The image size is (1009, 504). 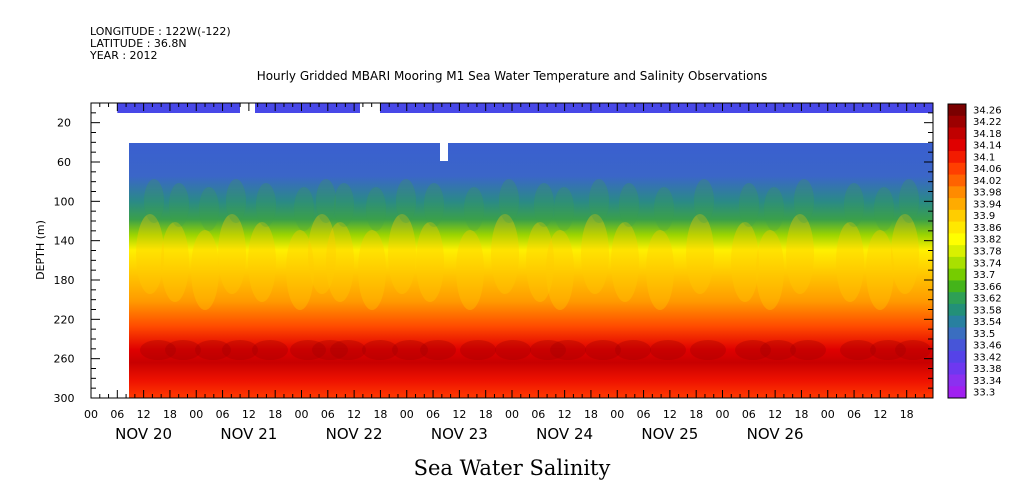 What do you see at coordinates (64, 201) in the screenshot?
I see `y-tick-label: 100` at bounding box center [64, 201].